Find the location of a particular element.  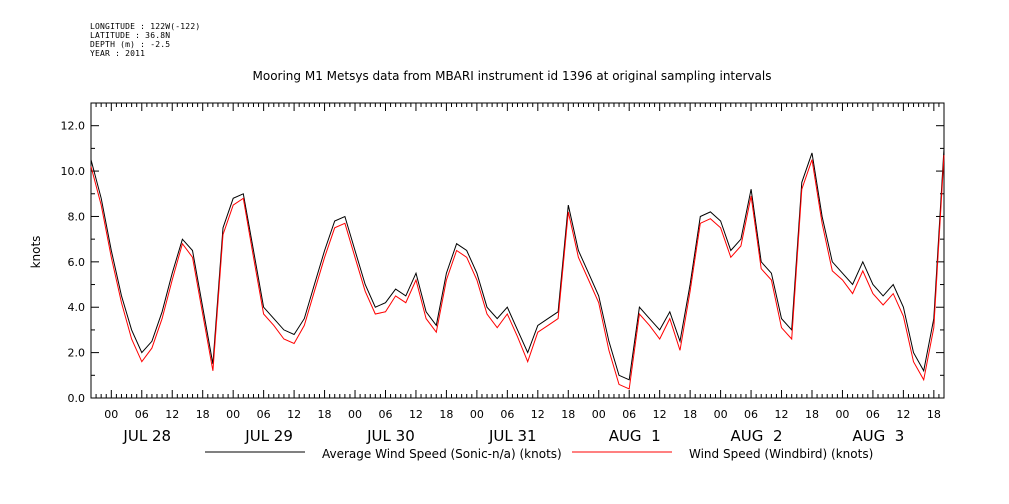

depth-label: DEPTH (m) : -2.5 is located at coordinates (130, 44).